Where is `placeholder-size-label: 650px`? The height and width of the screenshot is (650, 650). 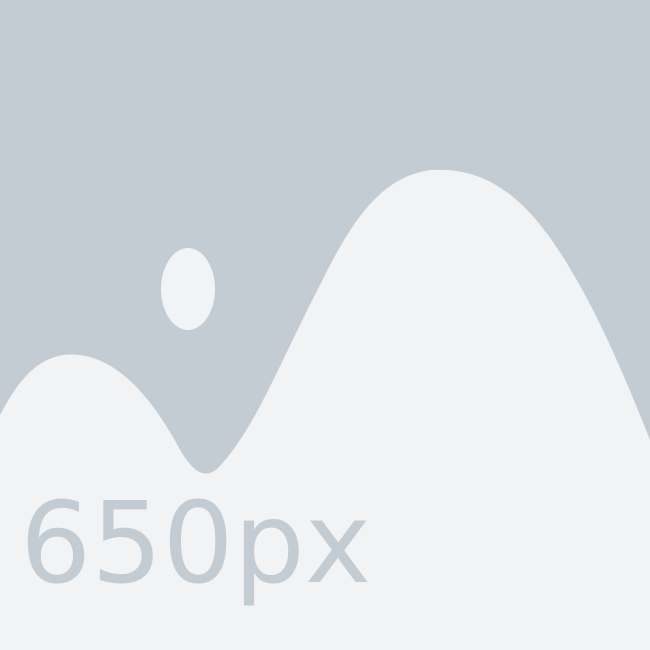
placeholder-size-label: 650px is located at coordinates (196, 544).